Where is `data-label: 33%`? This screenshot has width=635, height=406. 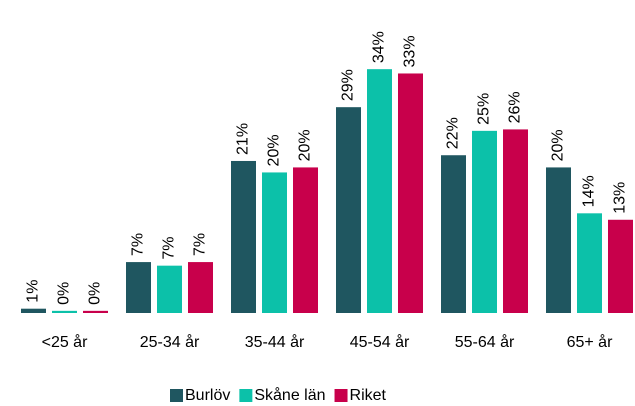 data-label: 33% is located at coordinates (410, 51).